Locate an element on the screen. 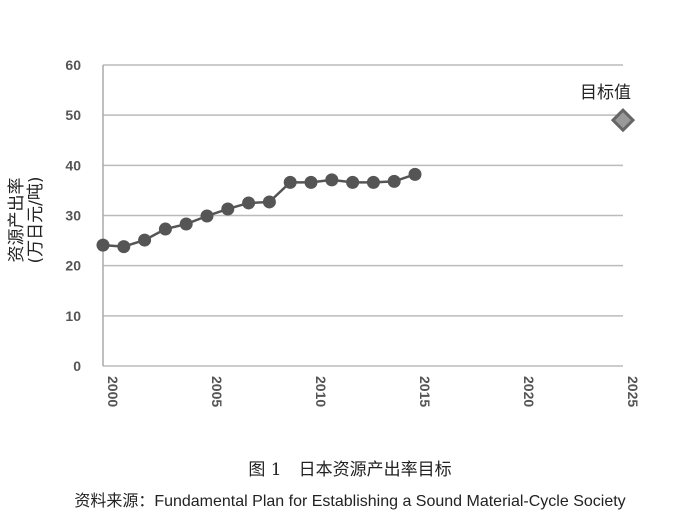  x-tick-label: 2005 is located at coordinates (217, 391).